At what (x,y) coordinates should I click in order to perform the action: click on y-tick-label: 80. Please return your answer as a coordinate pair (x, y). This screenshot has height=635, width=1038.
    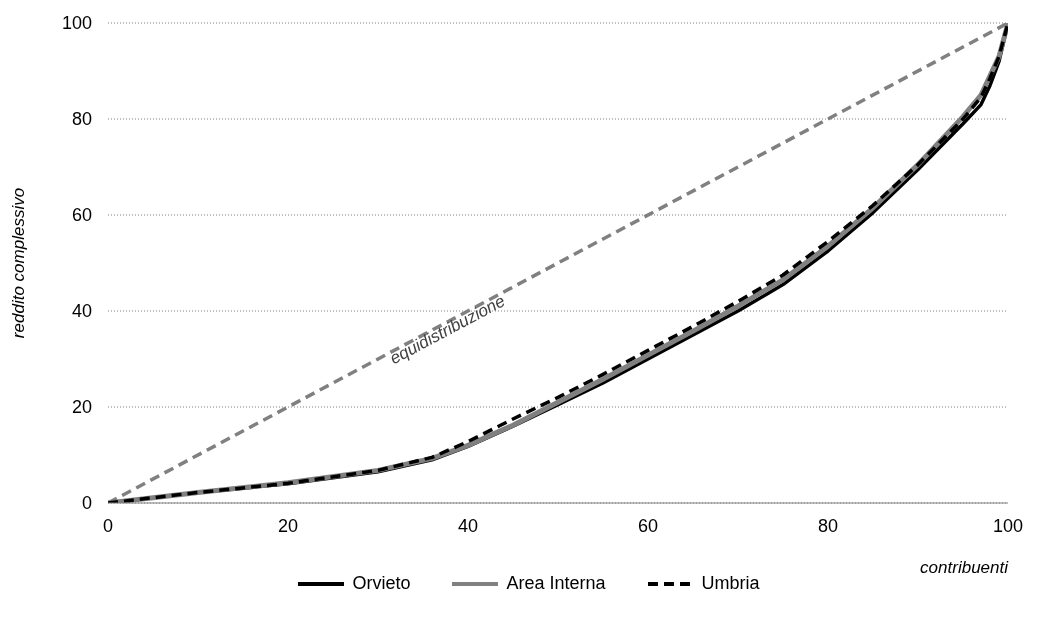
    Looking at the image, I should click on (81, 119).